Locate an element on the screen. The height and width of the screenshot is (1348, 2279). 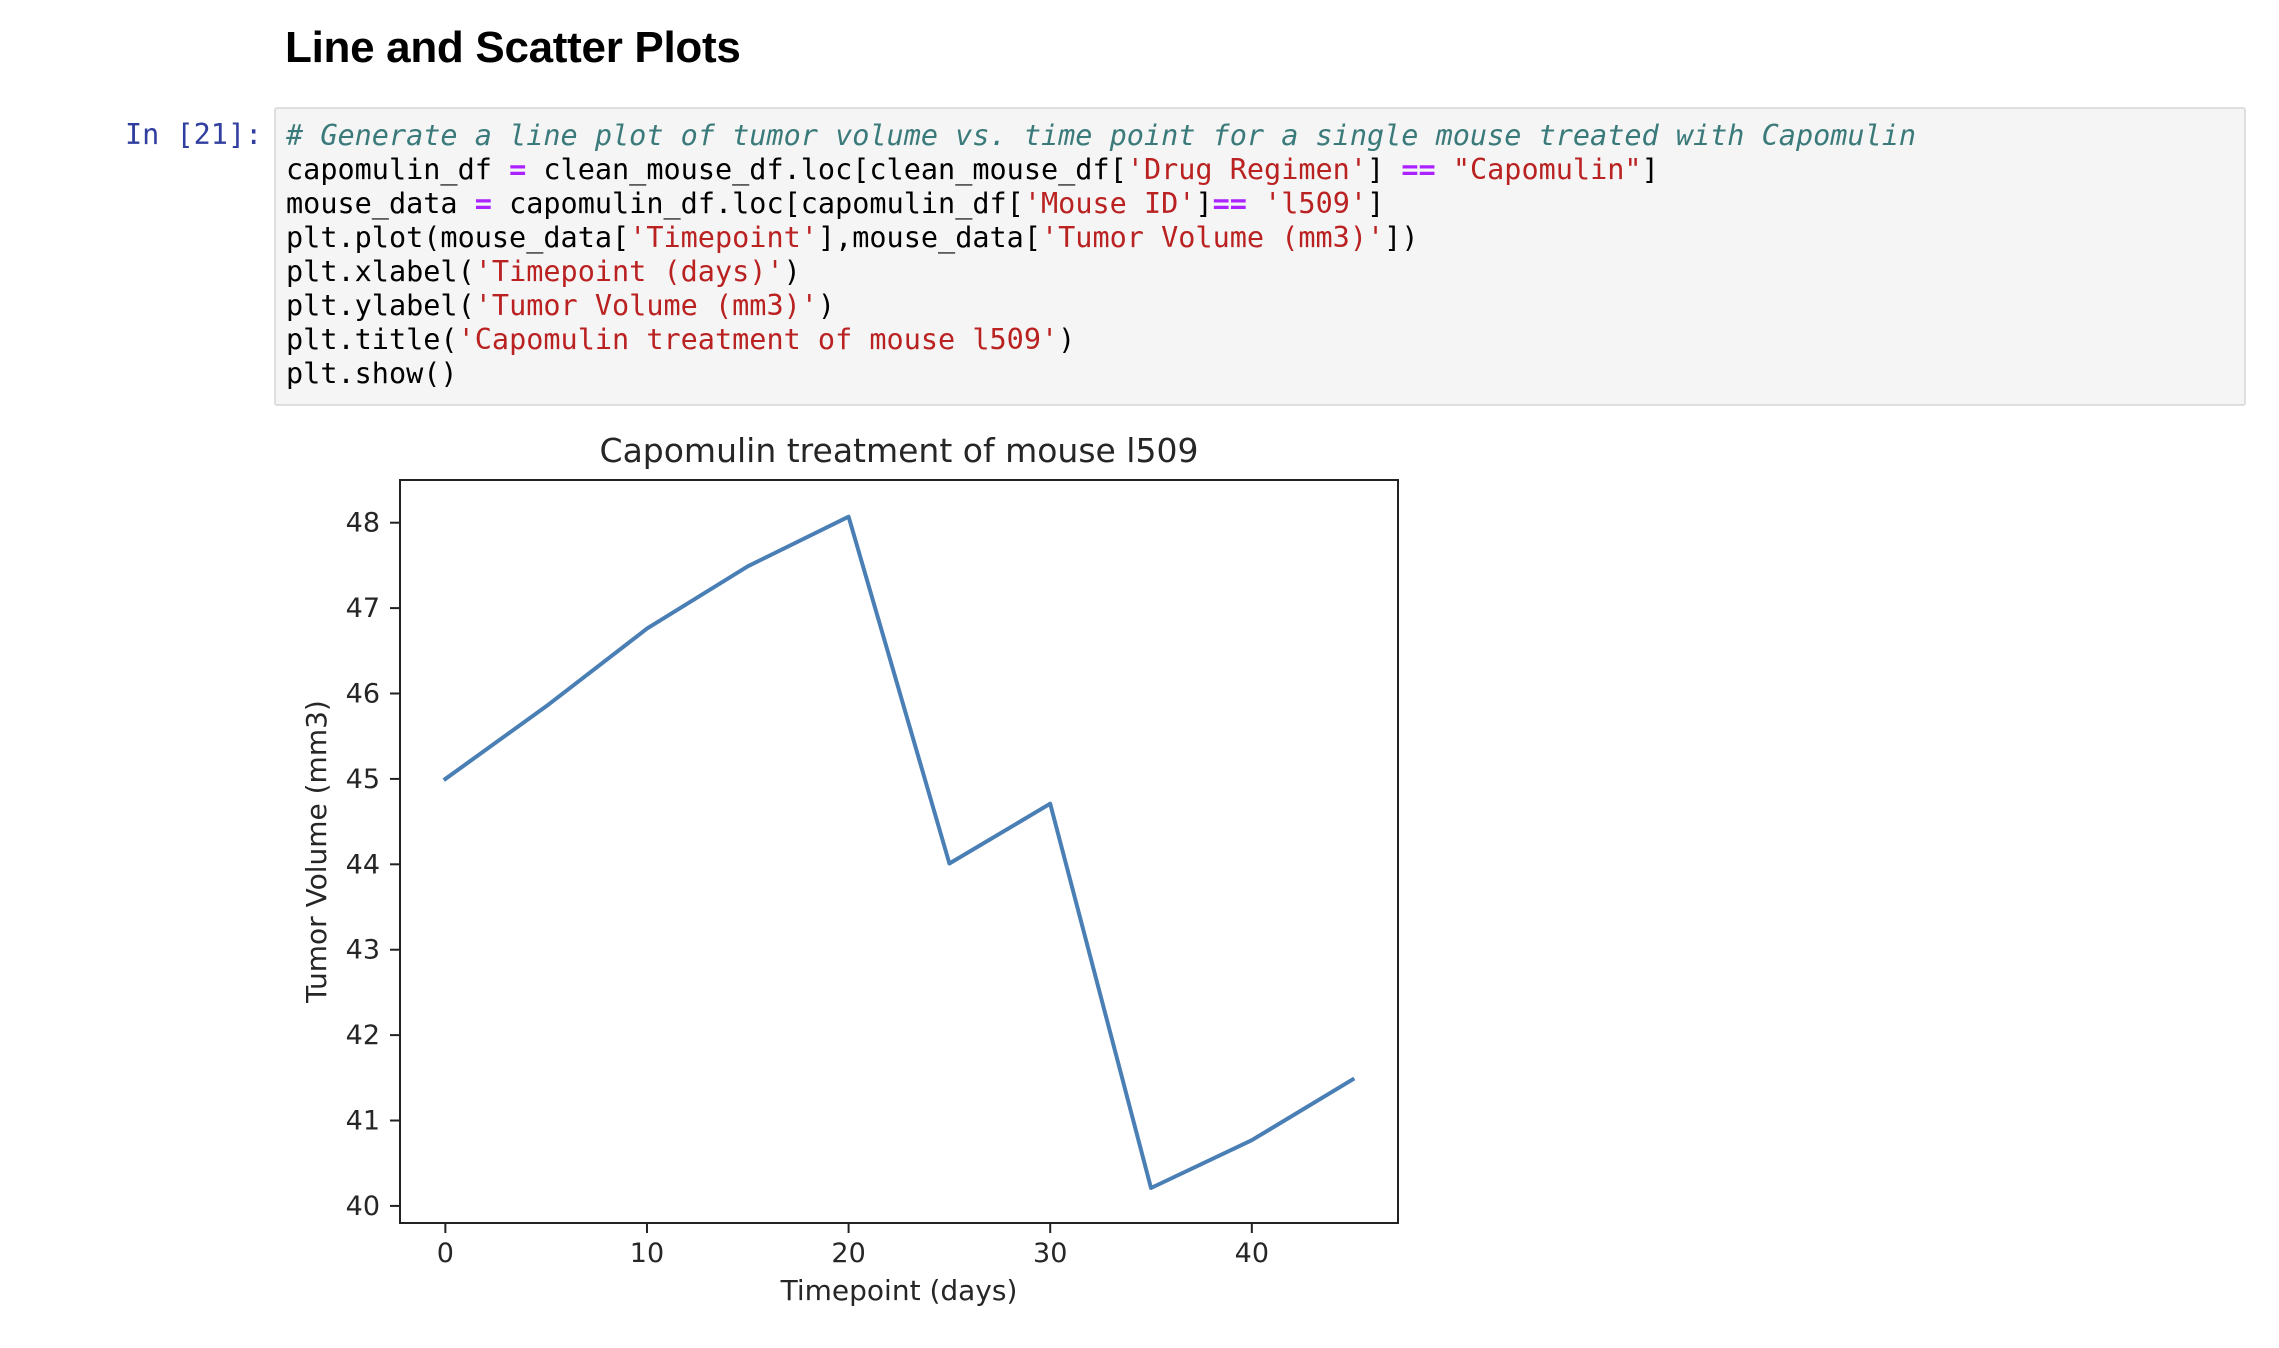
code-token: plt.show() is located at coordinates (372, 373).